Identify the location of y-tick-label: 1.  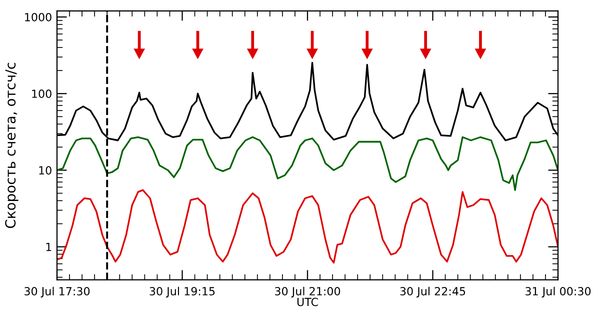
(49, 247).